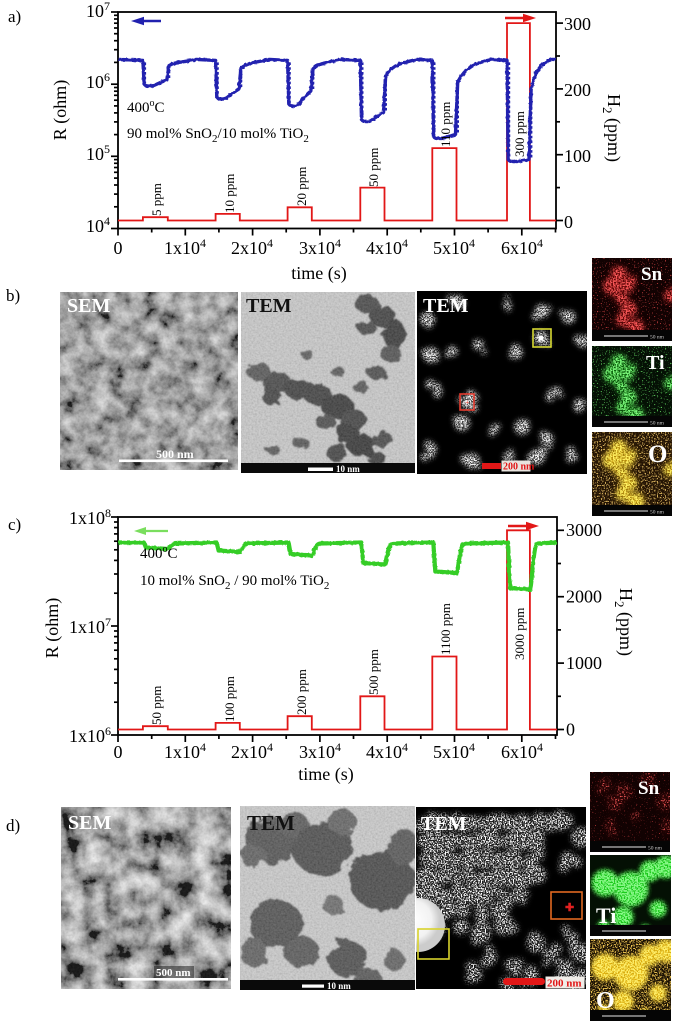 The height and width of the screenshot is (1024, 676). Describe the element at coordinates (90, 517) in the screenshot. I see `svg-text: 1x10⁸` at that location.